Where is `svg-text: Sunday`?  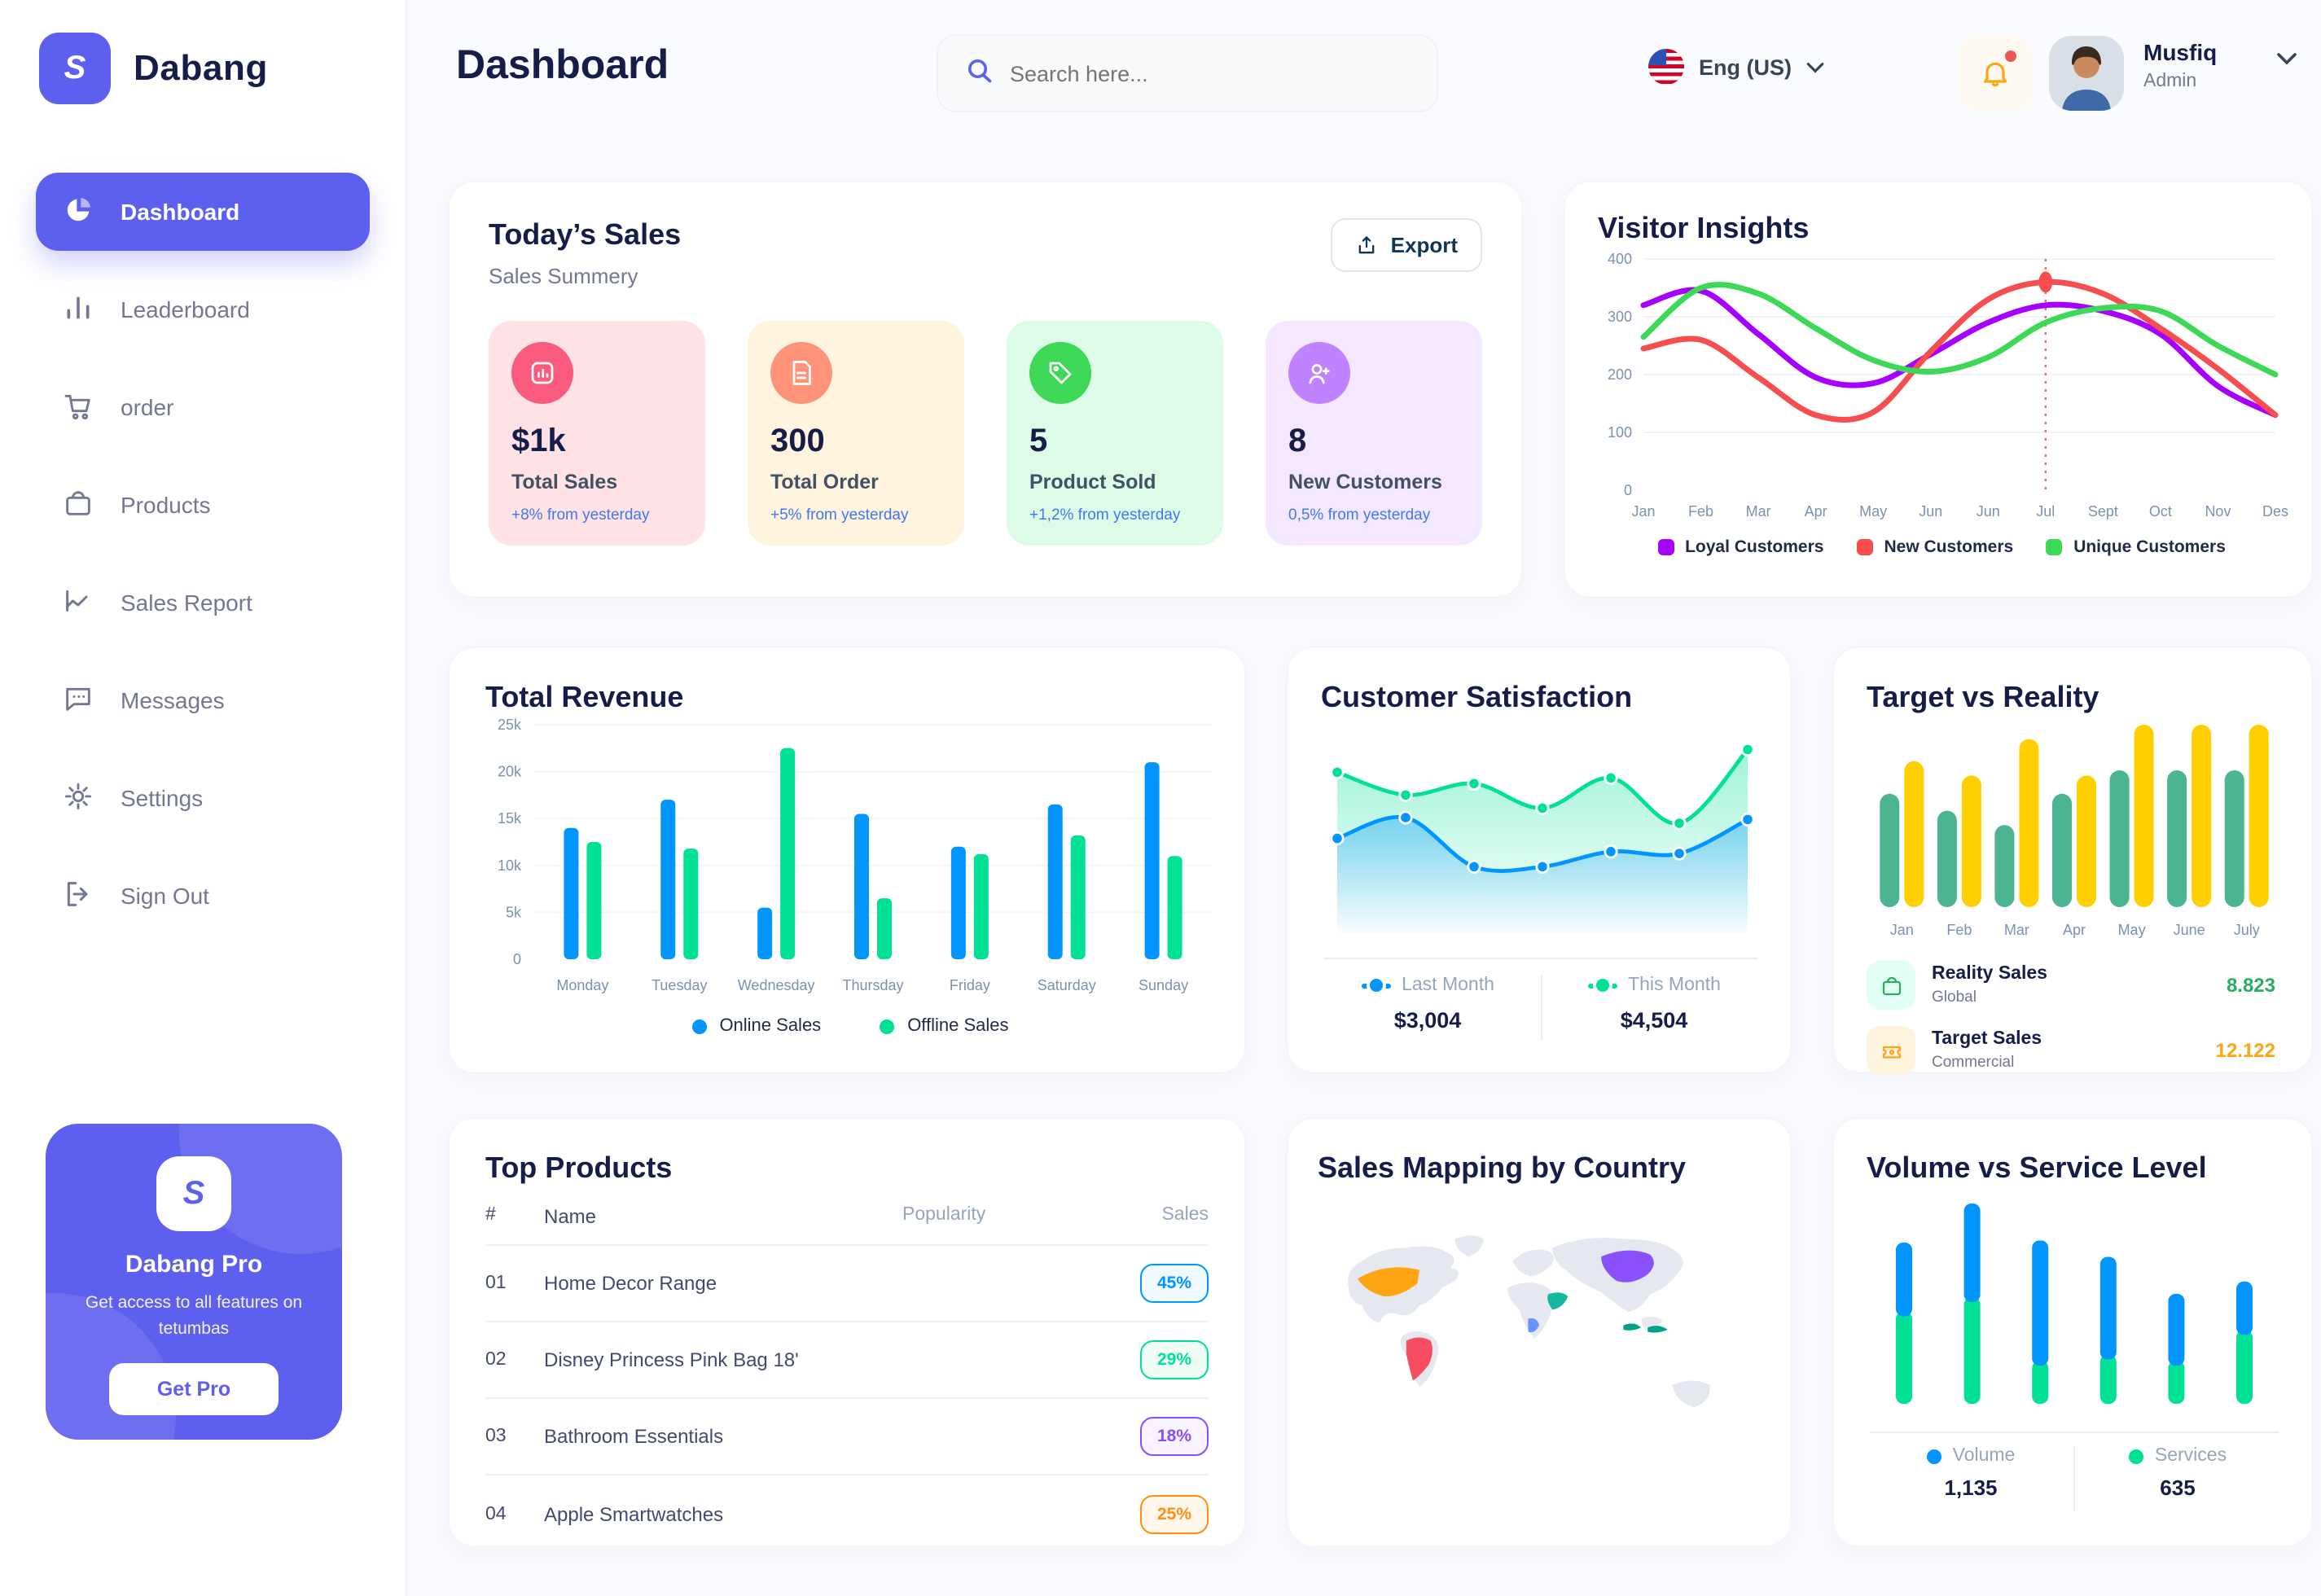
svg-text: Sunday is located at coordinates (1163, 985).